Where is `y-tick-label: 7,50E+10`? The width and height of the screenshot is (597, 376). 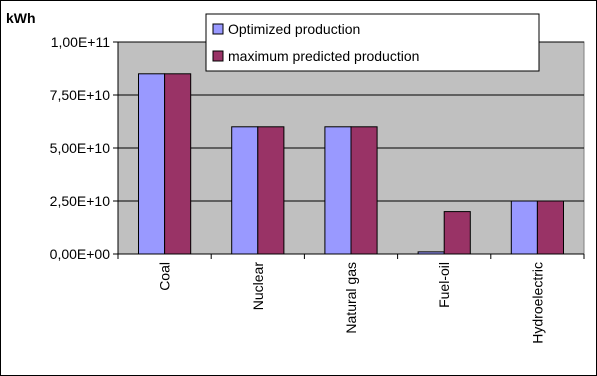 y-tick-label: 7,50E+10 is located at coordinates (80, 95).